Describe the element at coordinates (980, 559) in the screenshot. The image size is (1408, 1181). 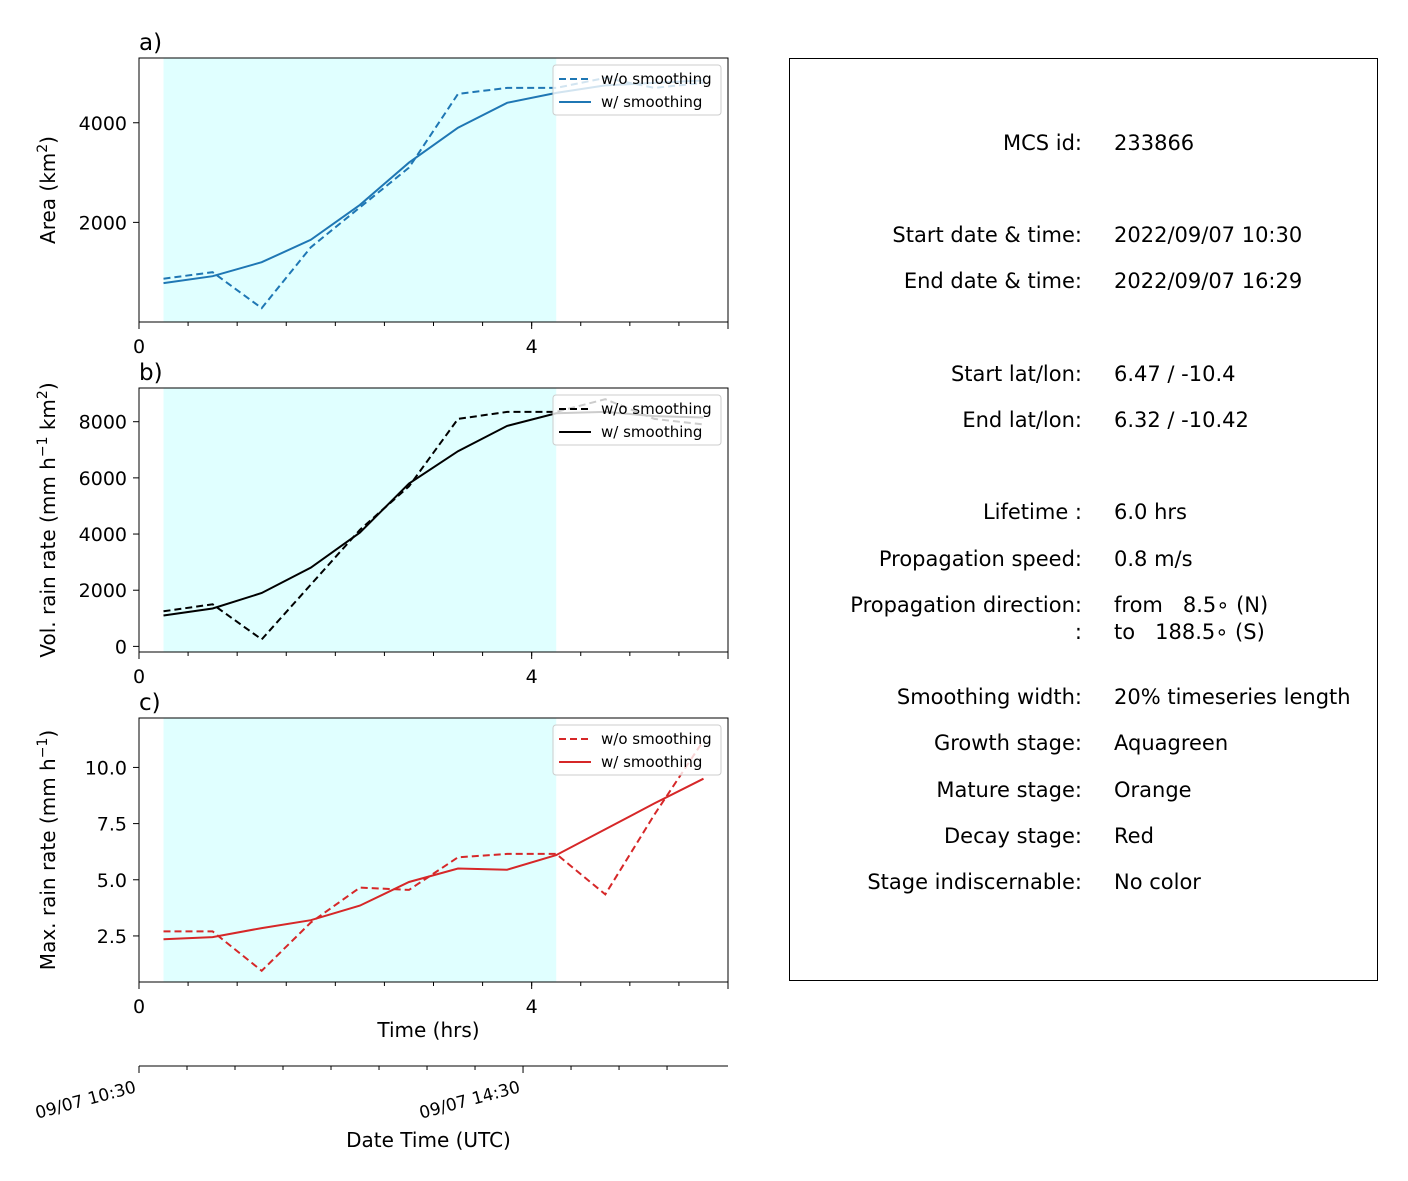
I see `info-label-propagation-speed: Propagation speed:` at that location.